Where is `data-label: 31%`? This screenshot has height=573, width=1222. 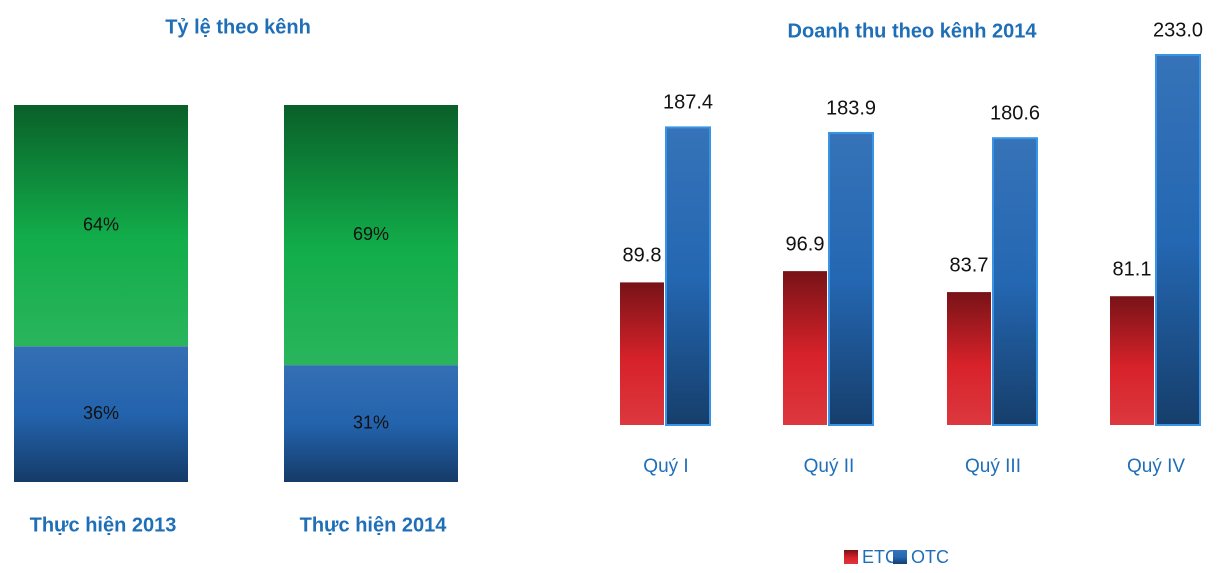 data-label: 31% is located at coordinates (371, 422).